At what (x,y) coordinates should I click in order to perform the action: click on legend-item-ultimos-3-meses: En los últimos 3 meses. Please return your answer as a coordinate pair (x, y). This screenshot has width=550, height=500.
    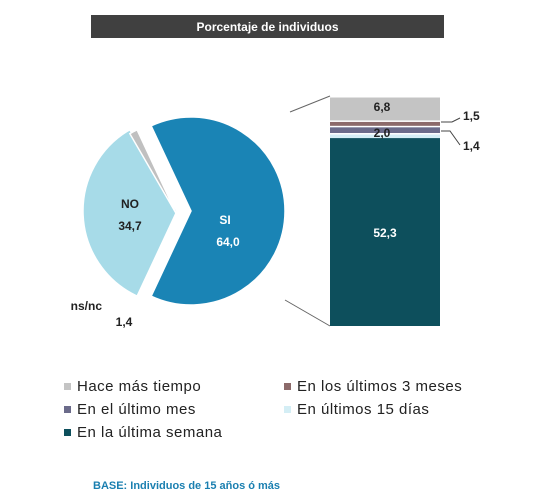
    Looking at the image, I should click on (373, 386).